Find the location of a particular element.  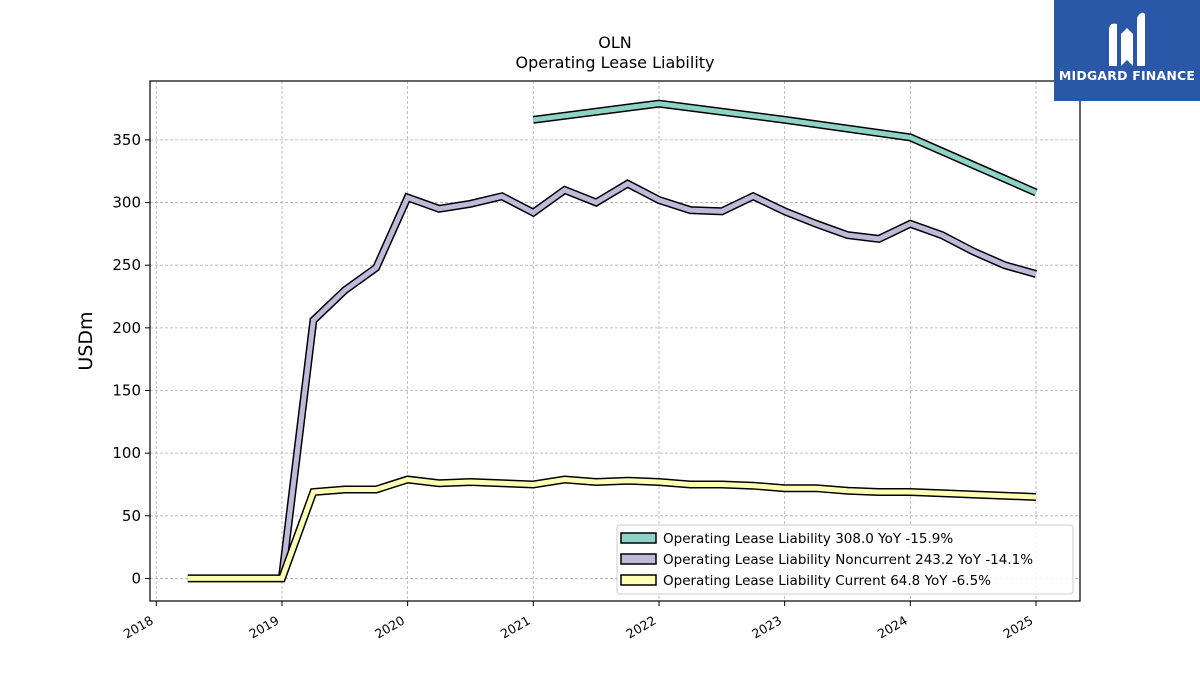

x-tick-label: 2019 is located at coordinates (263, 627).